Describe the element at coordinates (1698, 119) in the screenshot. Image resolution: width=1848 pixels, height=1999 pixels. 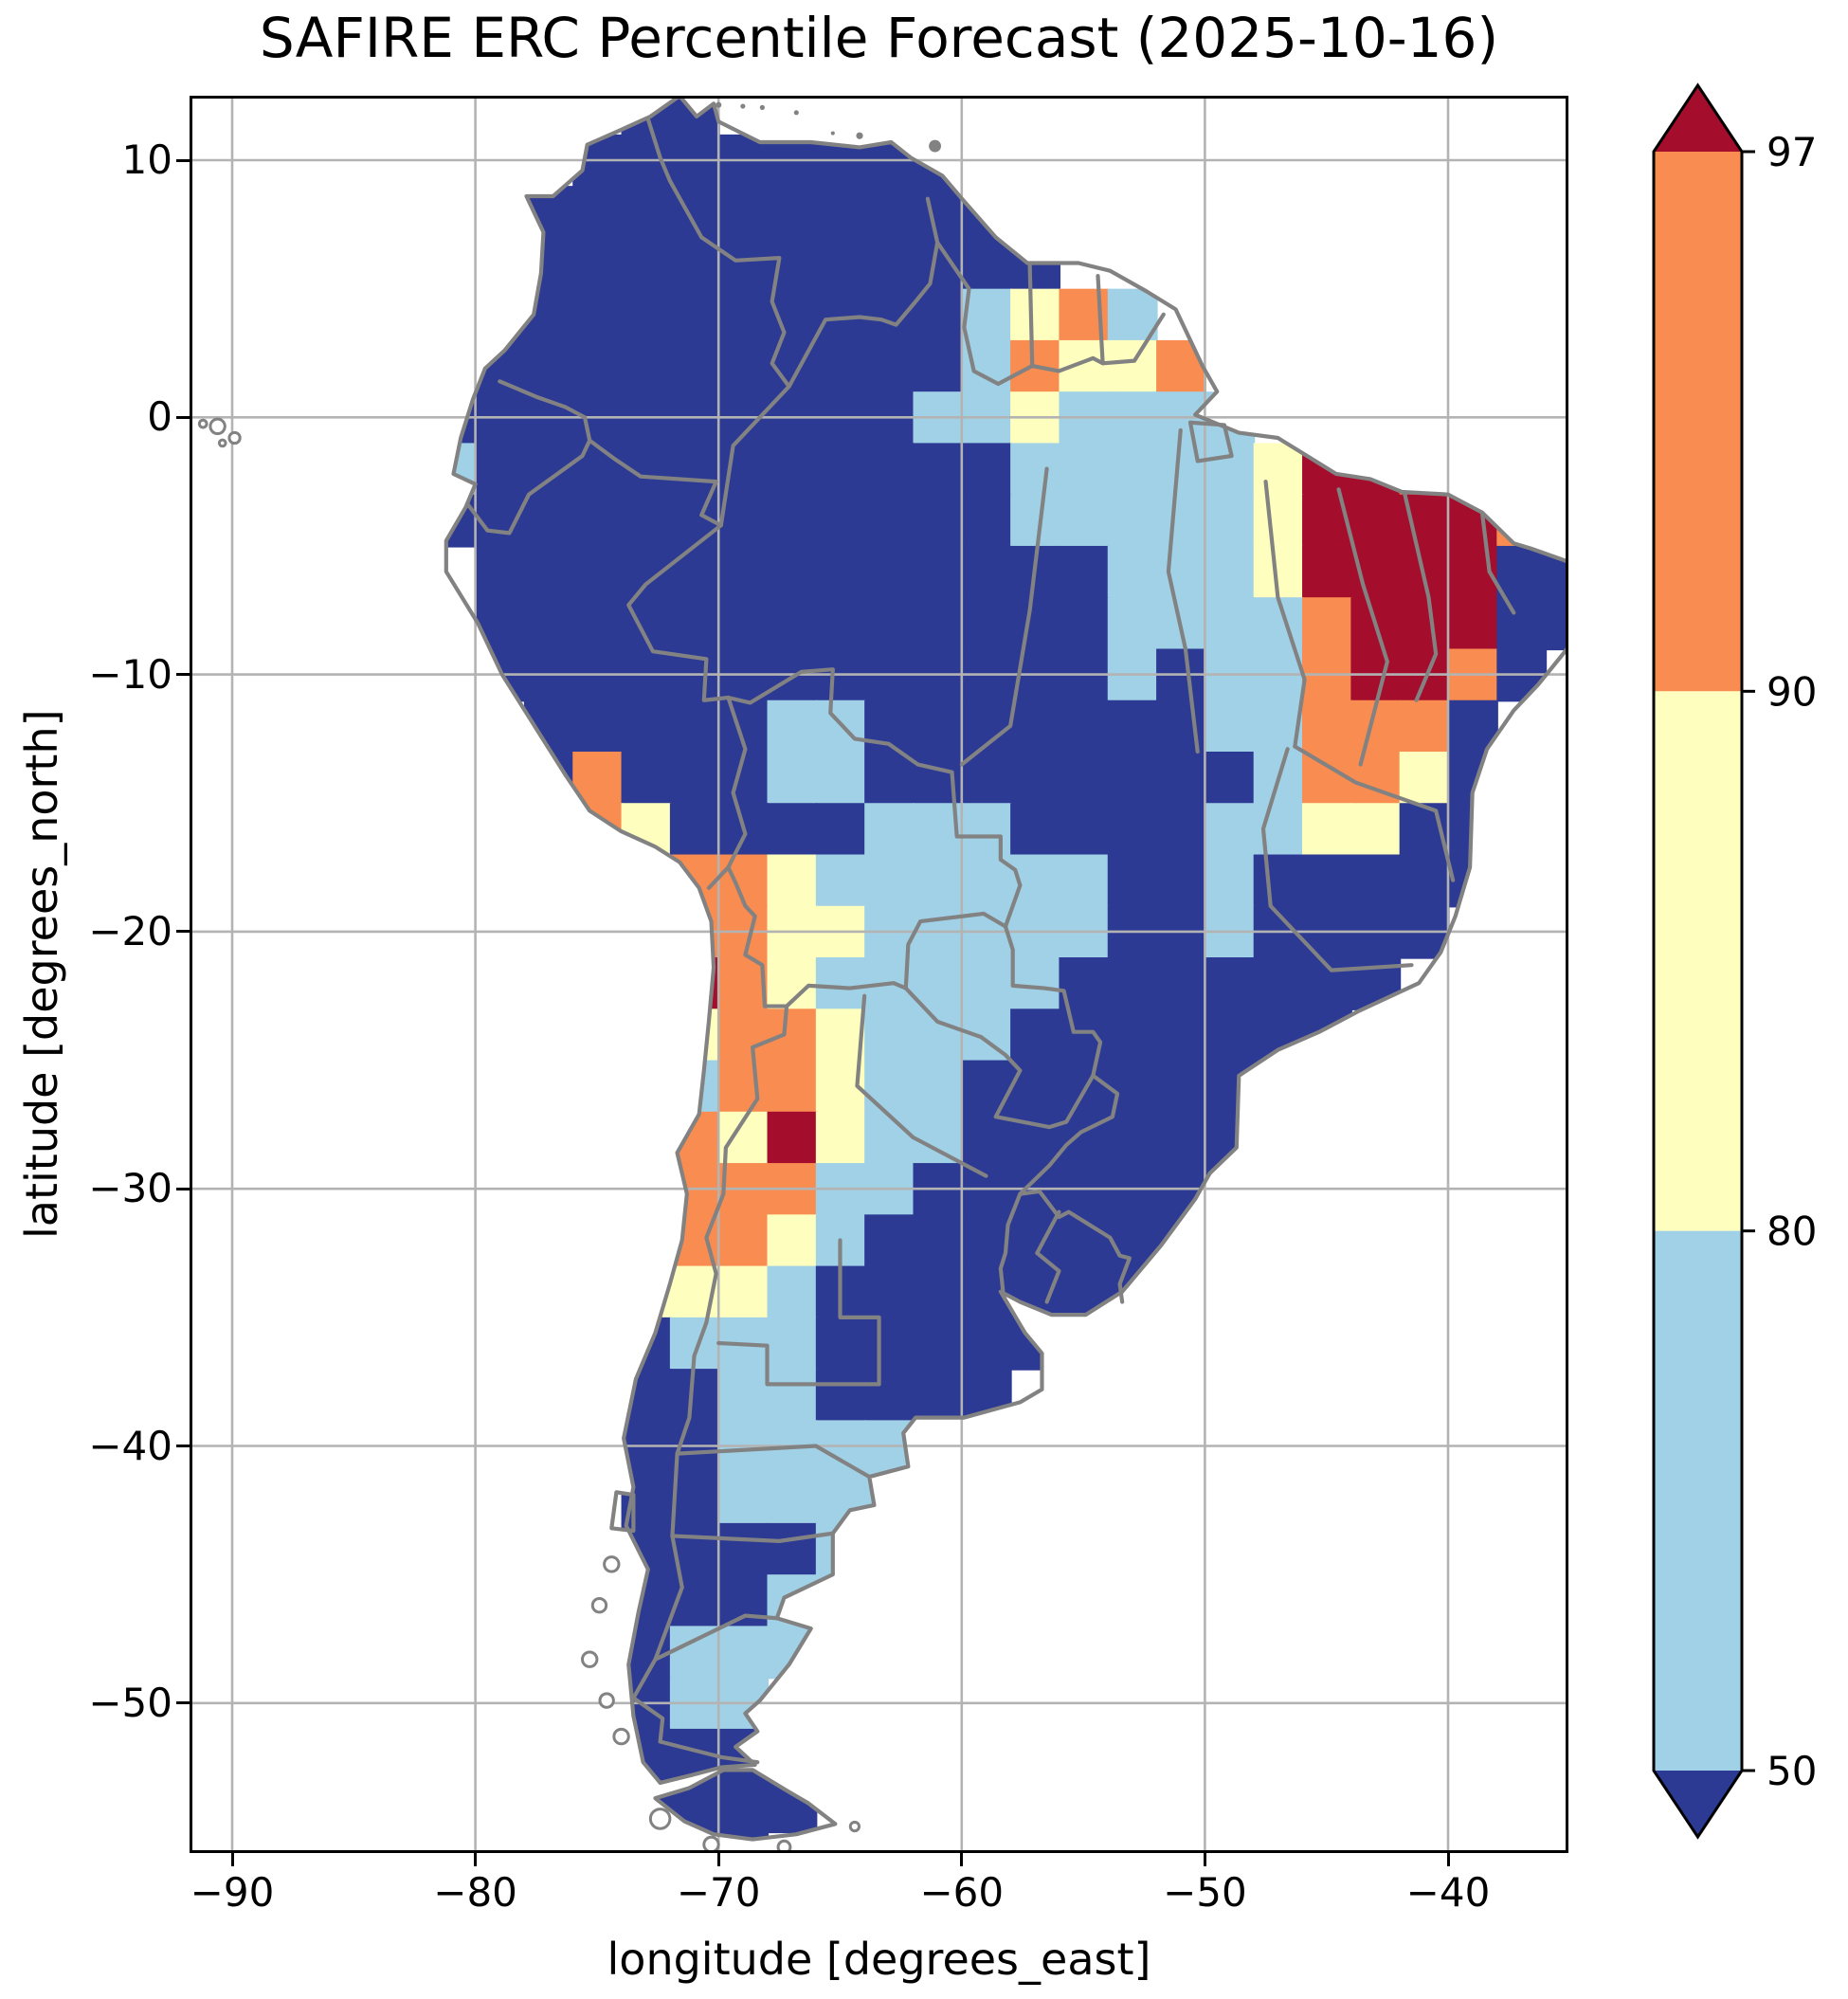
I see `colorbar-extend-over` at that location.